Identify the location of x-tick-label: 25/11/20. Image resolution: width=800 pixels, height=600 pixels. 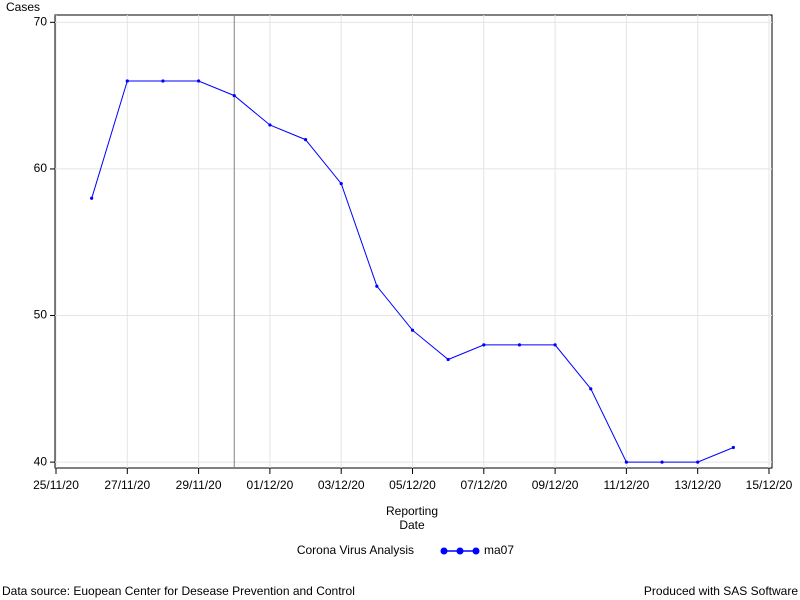
(56, 485).